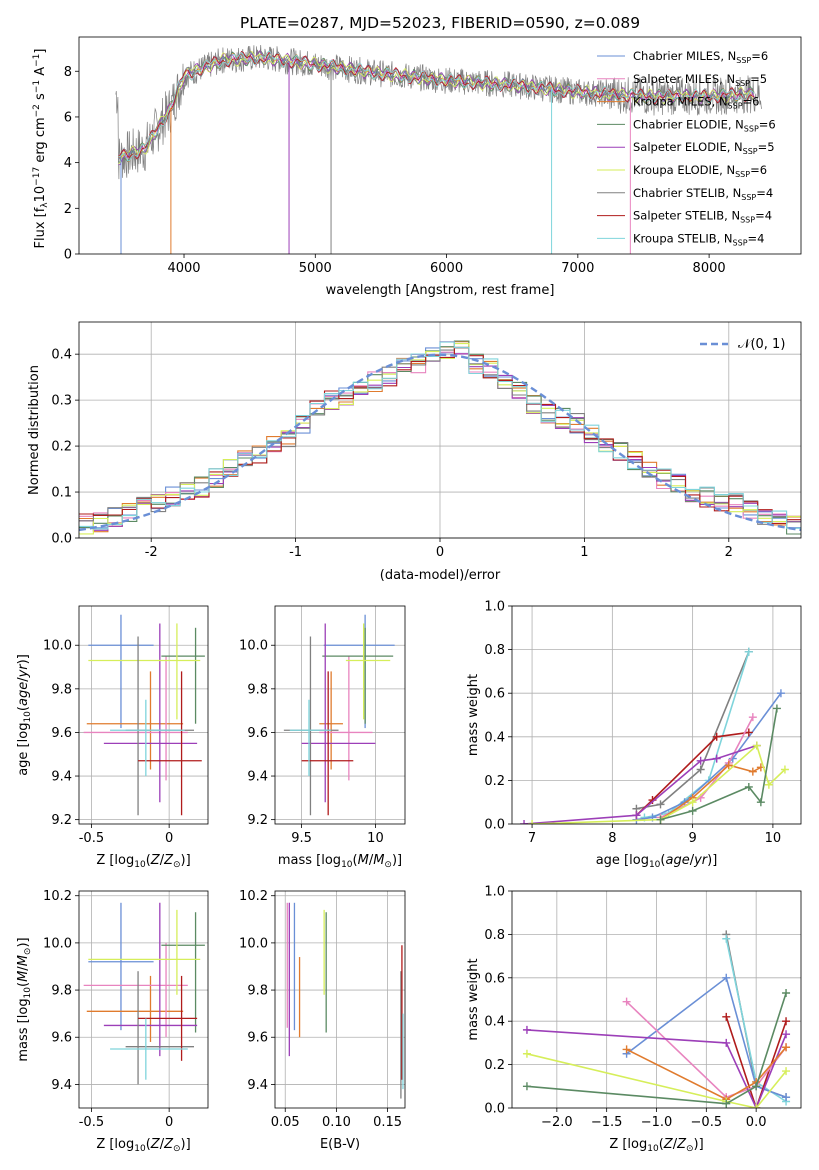 This screenshot has width=819, height=1170. I want to click on x-tick-label: -2, so click(151, 552).